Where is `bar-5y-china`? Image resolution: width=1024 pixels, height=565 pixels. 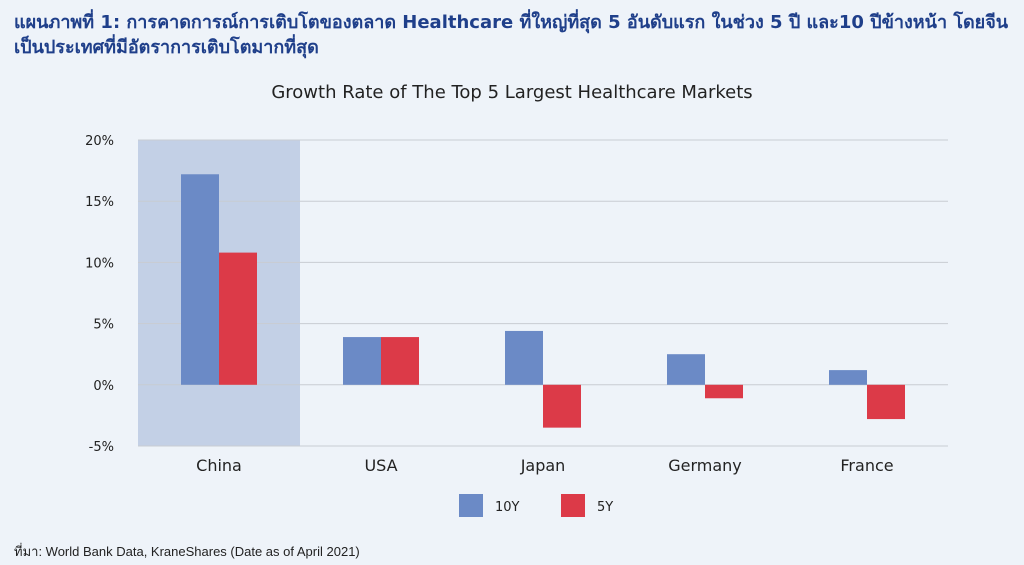
bar-5y-china is located at coordinates (238, 318).